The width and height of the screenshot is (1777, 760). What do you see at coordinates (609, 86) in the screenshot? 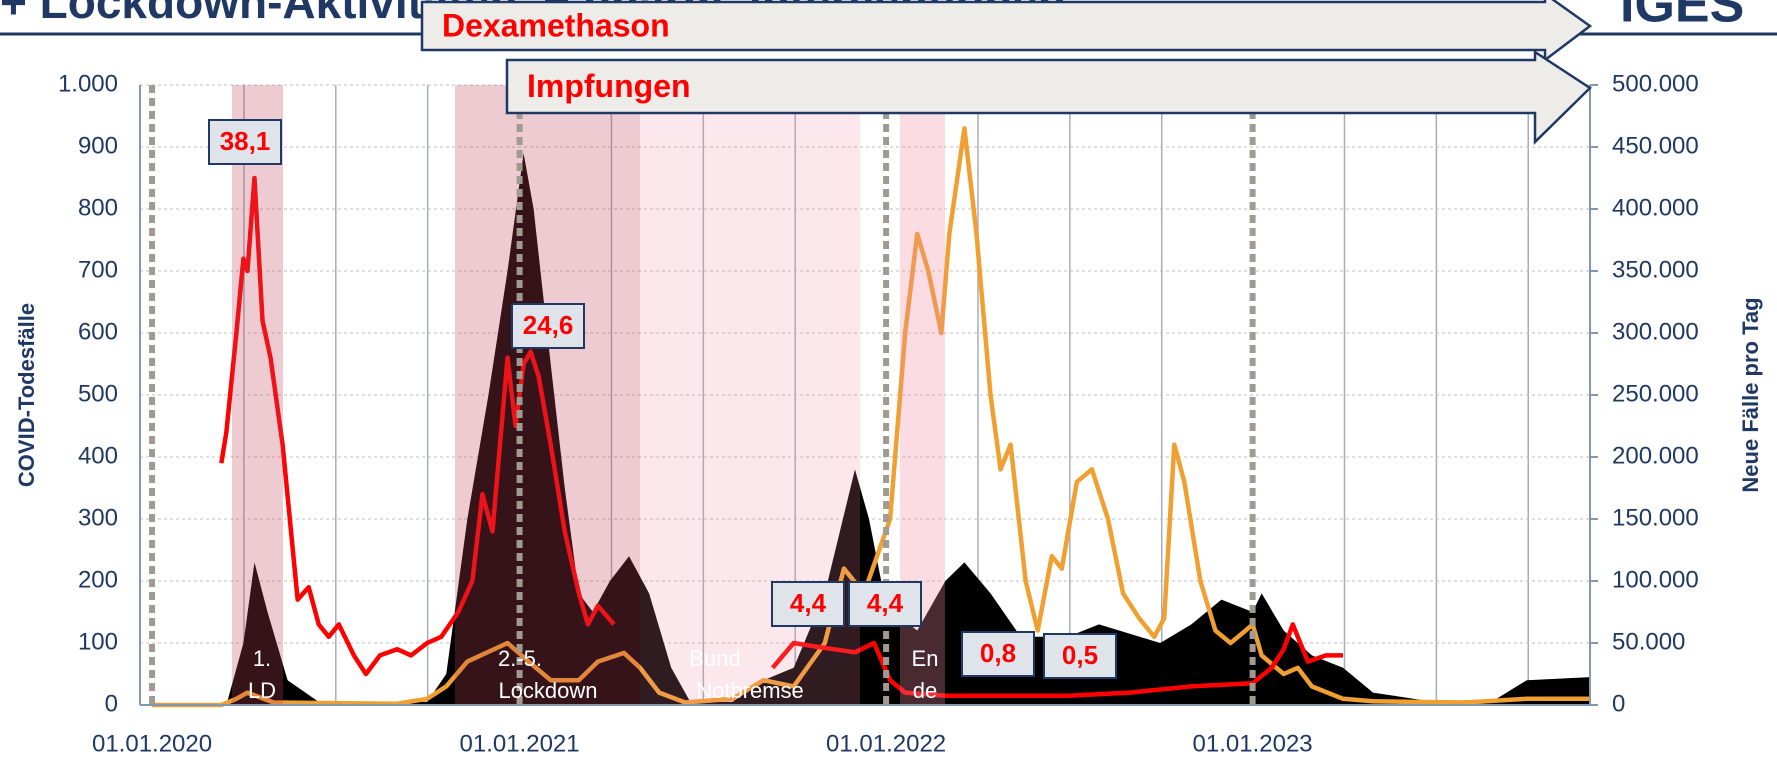
I see `arrow-label: Impfungen` at bounding box center [609, 86].